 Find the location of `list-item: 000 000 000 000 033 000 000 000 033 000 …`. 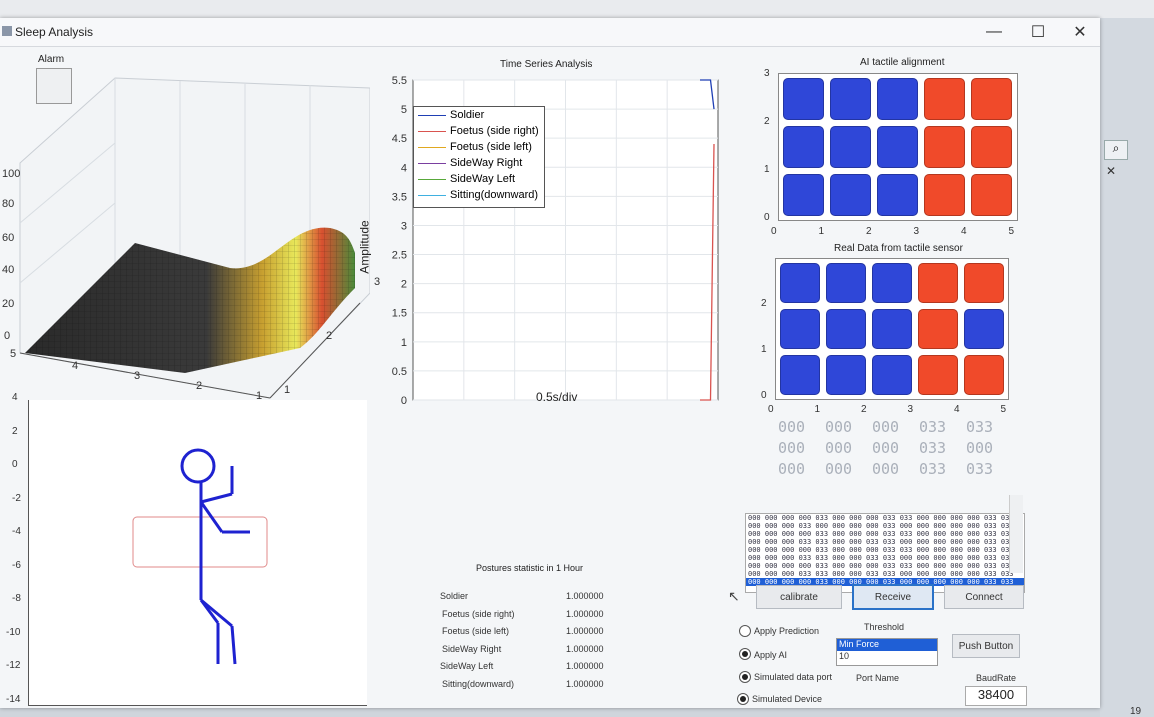

list-item: 000 000 000 000 033 000 000 000 033 000 … is located at coordinates (885, 582).